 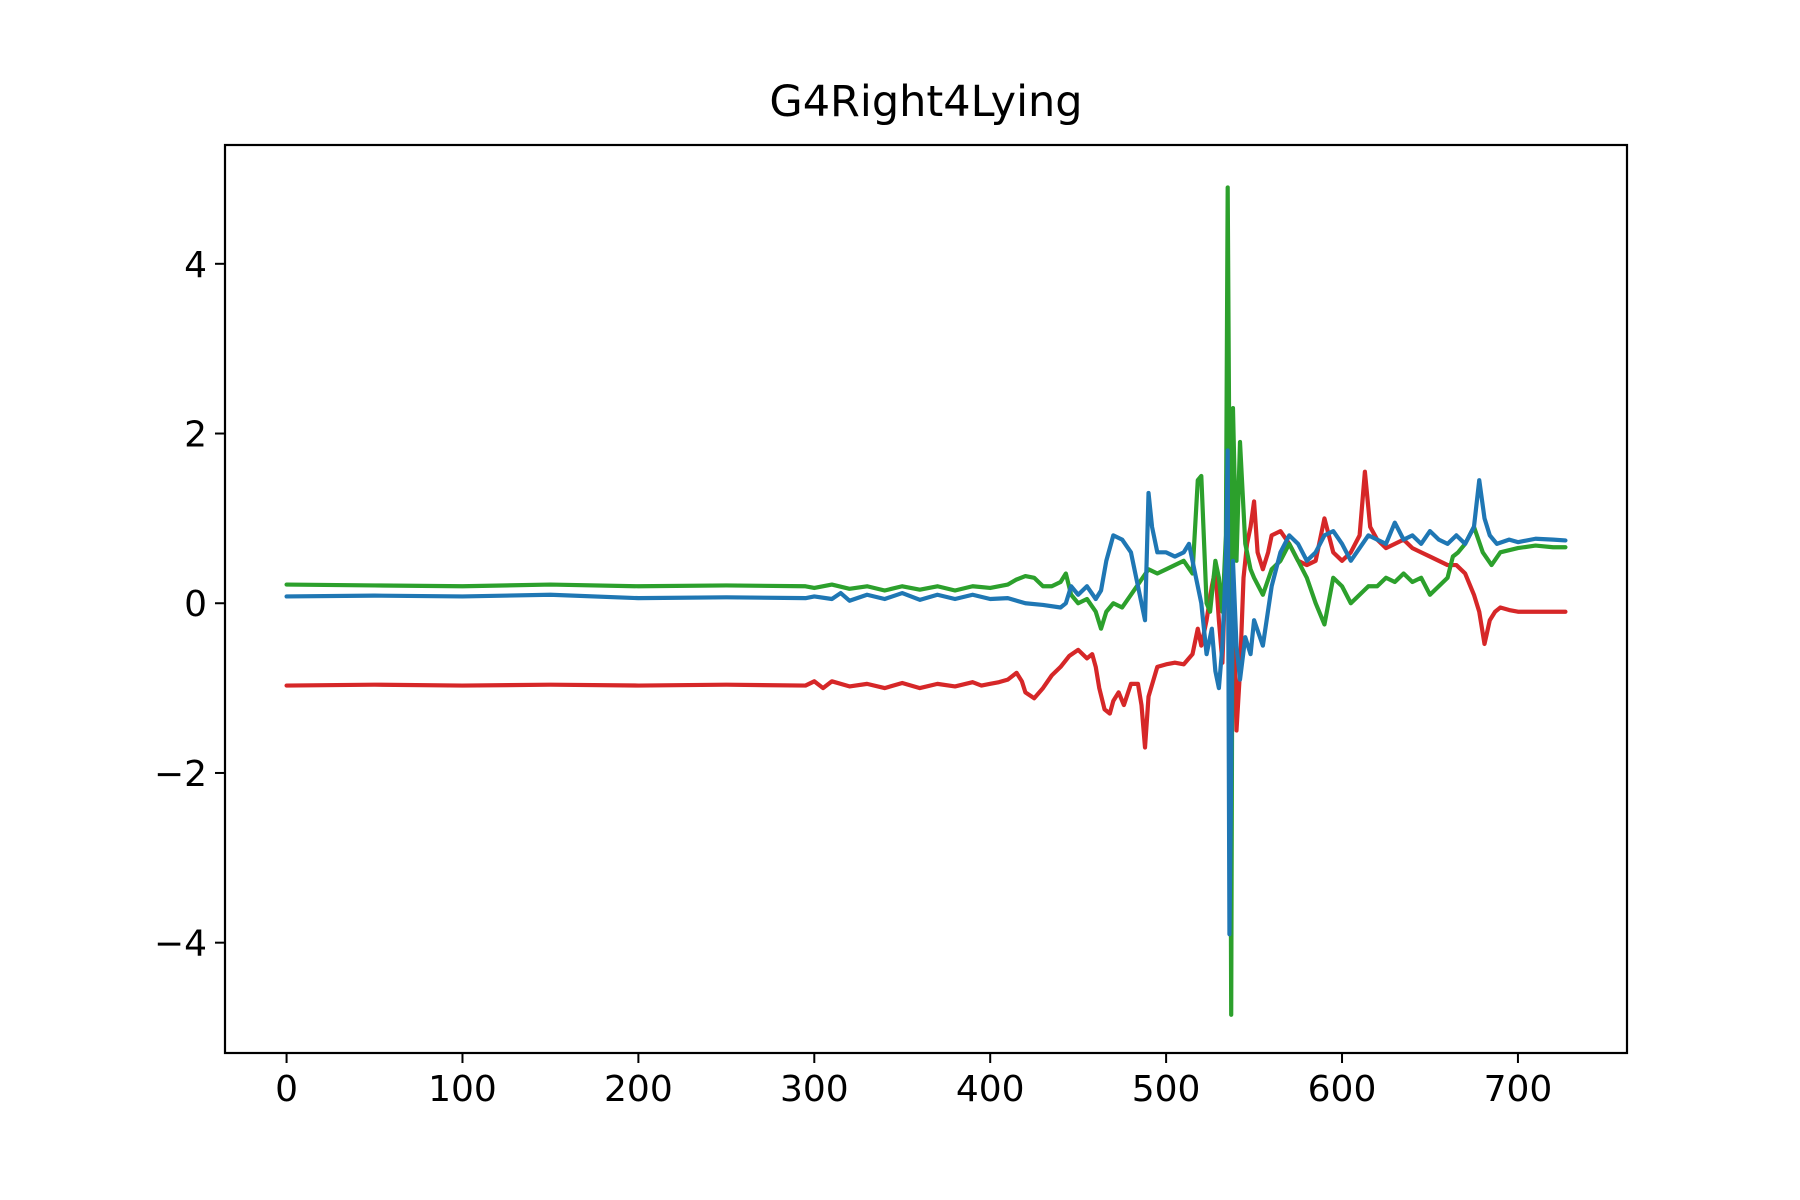 I want to click on x-tick-label: 500, so click(x=1166, y=1089).